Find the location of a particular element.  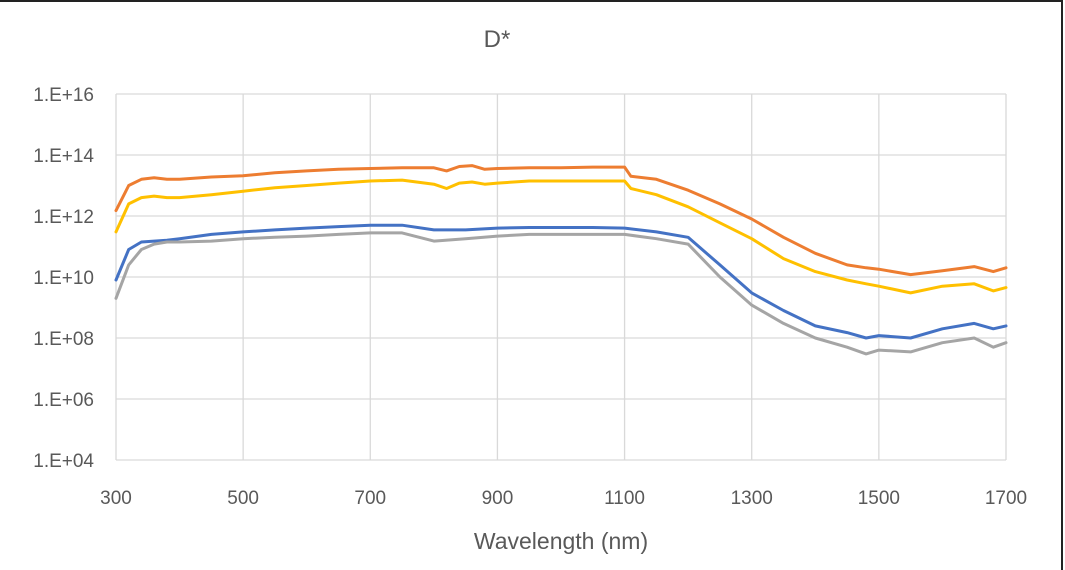

x-tick-label: 1300 is located at coordinates (752, 498).